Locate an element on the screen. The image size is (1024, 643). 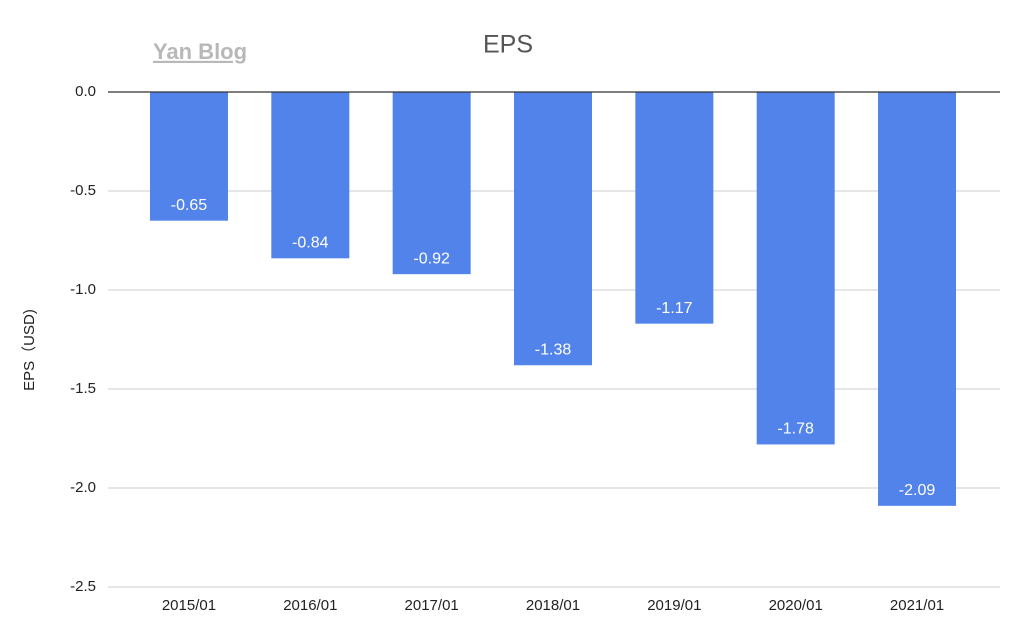
y-tick-label: -2.5 is located at coordinates (83, 586).